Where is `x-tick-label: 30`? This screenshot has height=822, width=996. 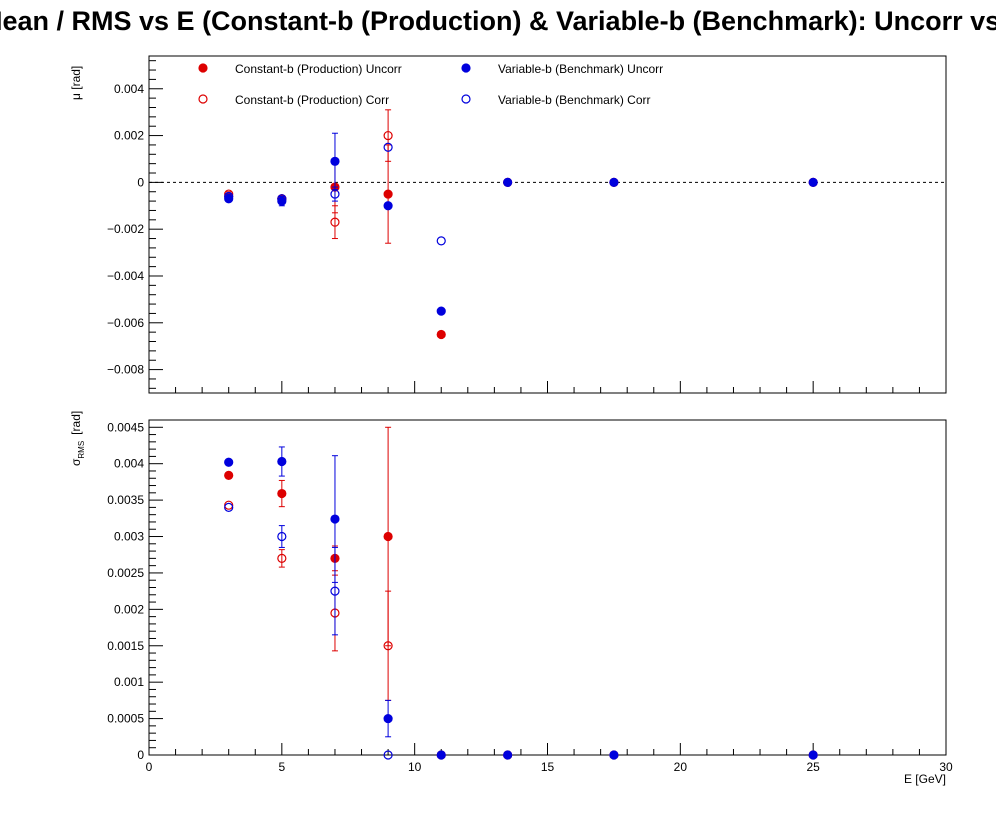
x-tick-label: 30 is located at coordinates (946, 767).